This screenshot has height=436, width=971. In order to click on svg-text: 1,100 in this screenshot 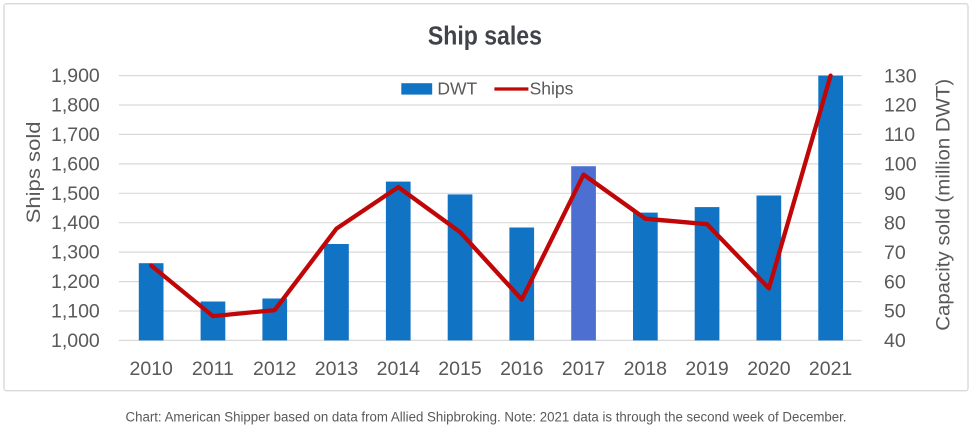, I will do `click(75, 312)`.